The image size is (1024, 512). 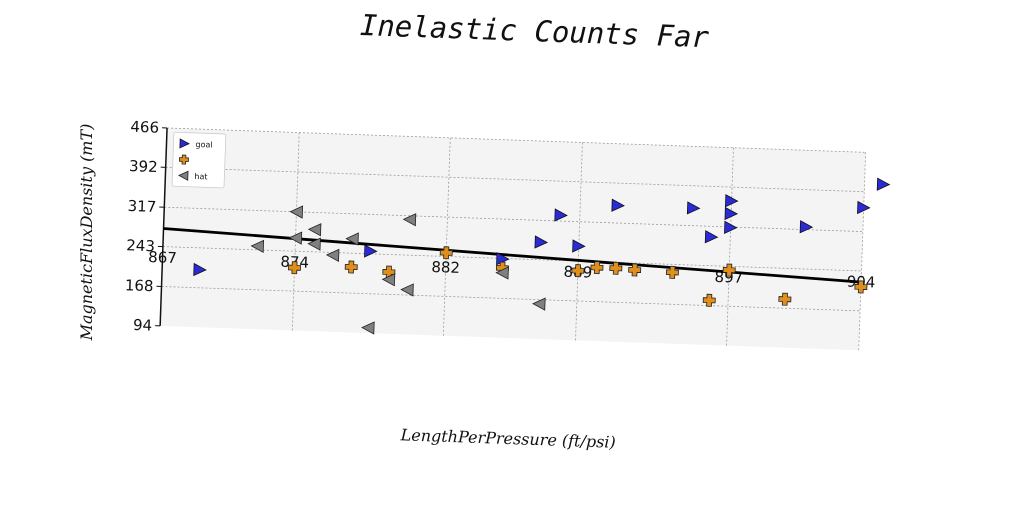 I want to click on legend: goal hat, so click(x=199, y=160).